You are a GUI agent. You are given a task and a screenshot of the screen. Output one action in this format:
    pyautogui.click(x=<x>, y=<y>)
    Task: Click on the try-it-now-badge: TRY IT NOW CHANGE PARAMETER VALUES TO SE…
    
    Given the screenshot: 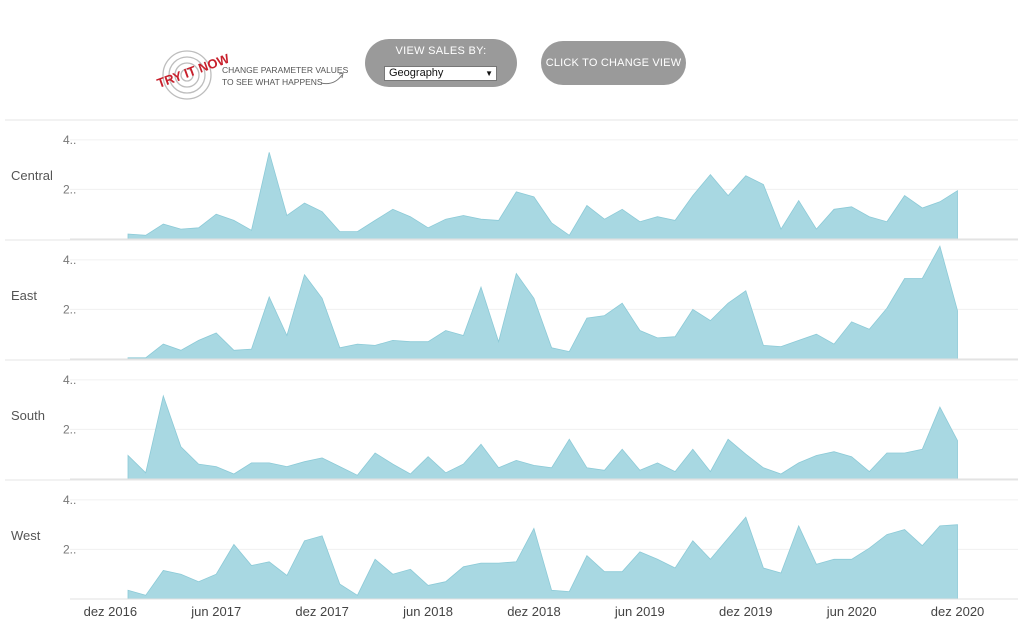 What is the action you would take?
    pyautogui.click(x=252, y=75)
    